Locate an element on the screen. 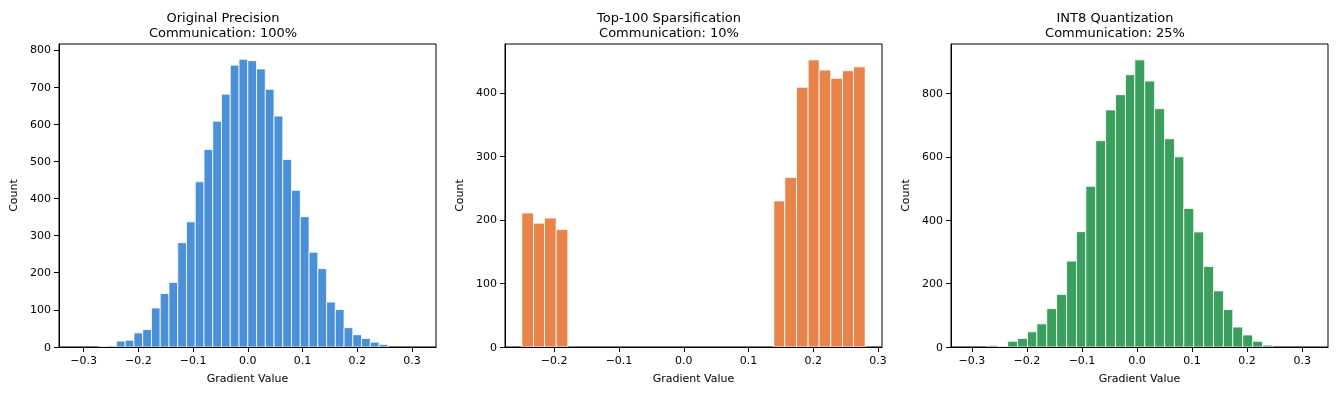  chart-subtitle: Communication: 10% is located at coordinates (669, 32).